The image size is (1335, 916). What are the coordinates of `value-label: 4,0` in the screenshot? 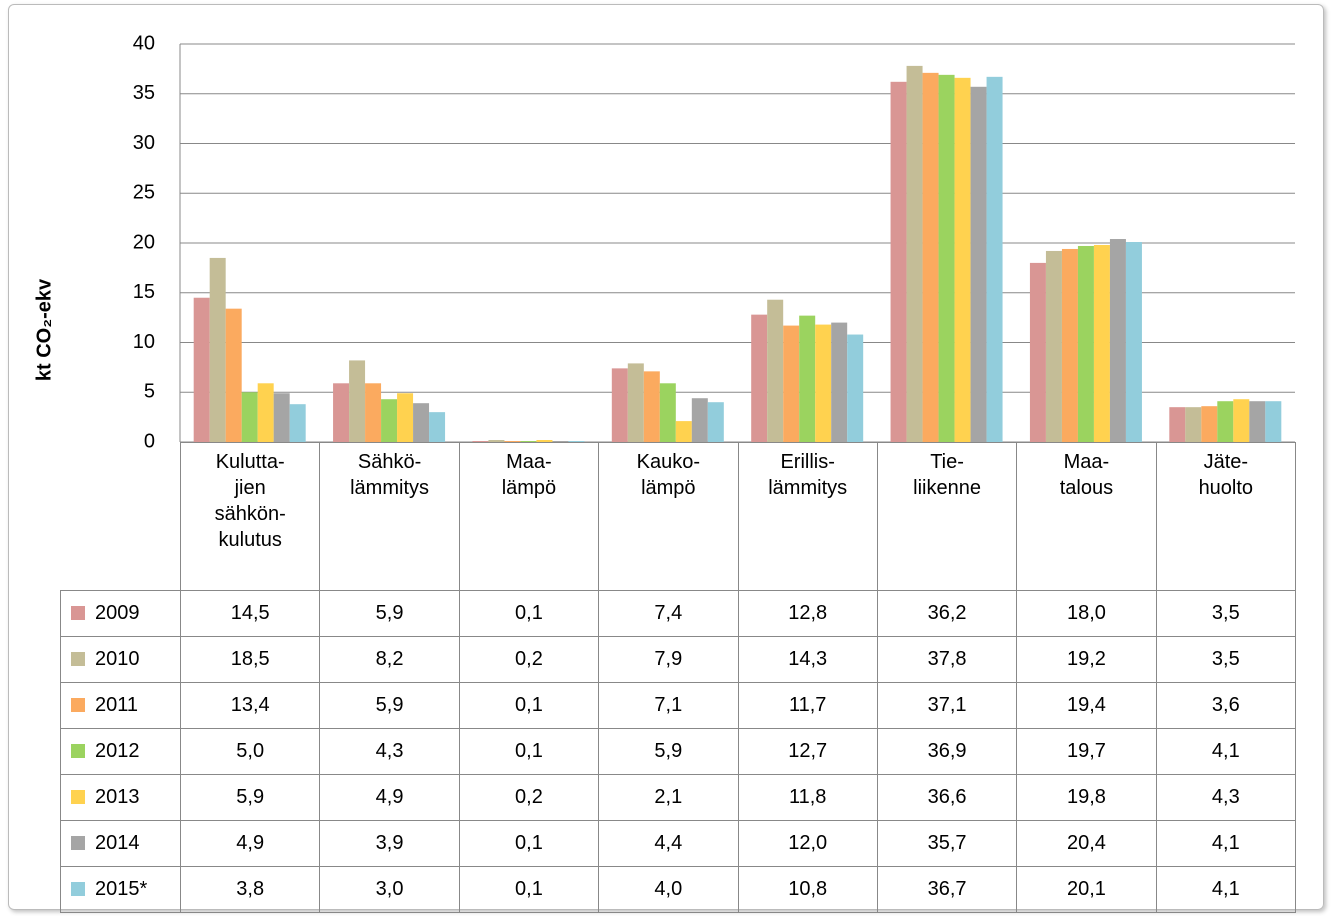 It's located at (668, 889).